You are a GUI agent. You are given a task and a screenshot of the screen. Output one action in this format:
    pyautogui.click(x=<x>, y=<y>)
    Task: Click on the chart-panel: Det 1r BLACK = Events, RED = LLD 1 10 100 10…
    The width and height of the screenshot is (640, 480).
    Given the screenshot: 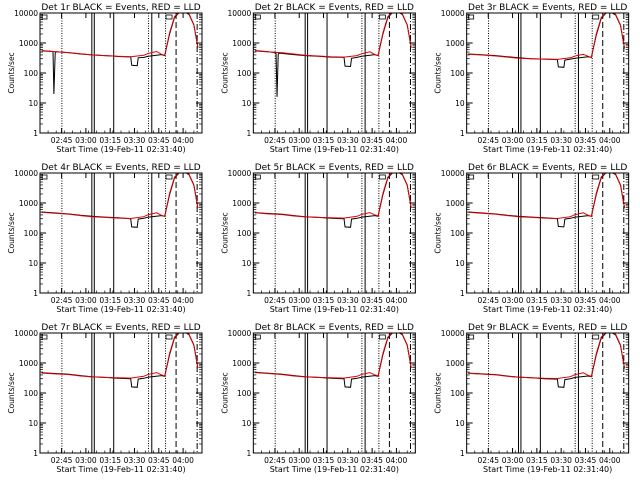 What is the action you would take?
    pyautogui.click(x=105, y=78)
    